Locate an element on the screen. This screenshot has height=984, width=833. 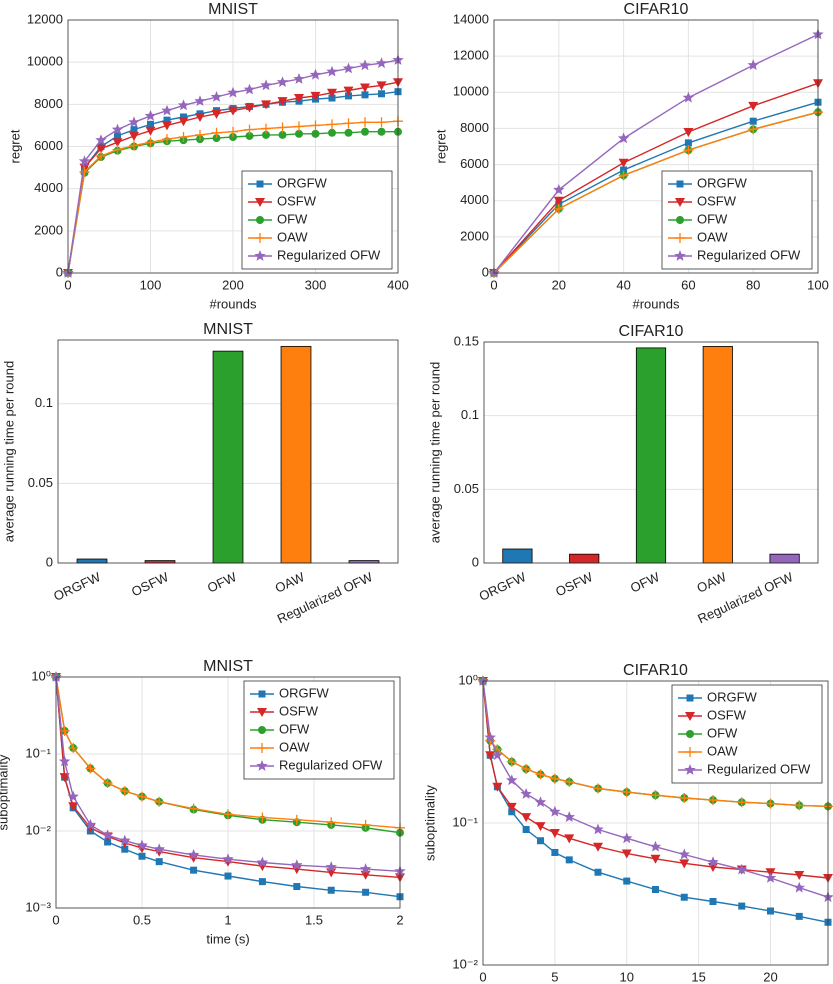
x-tick-label: 400 is located at coordinates (398, 284).